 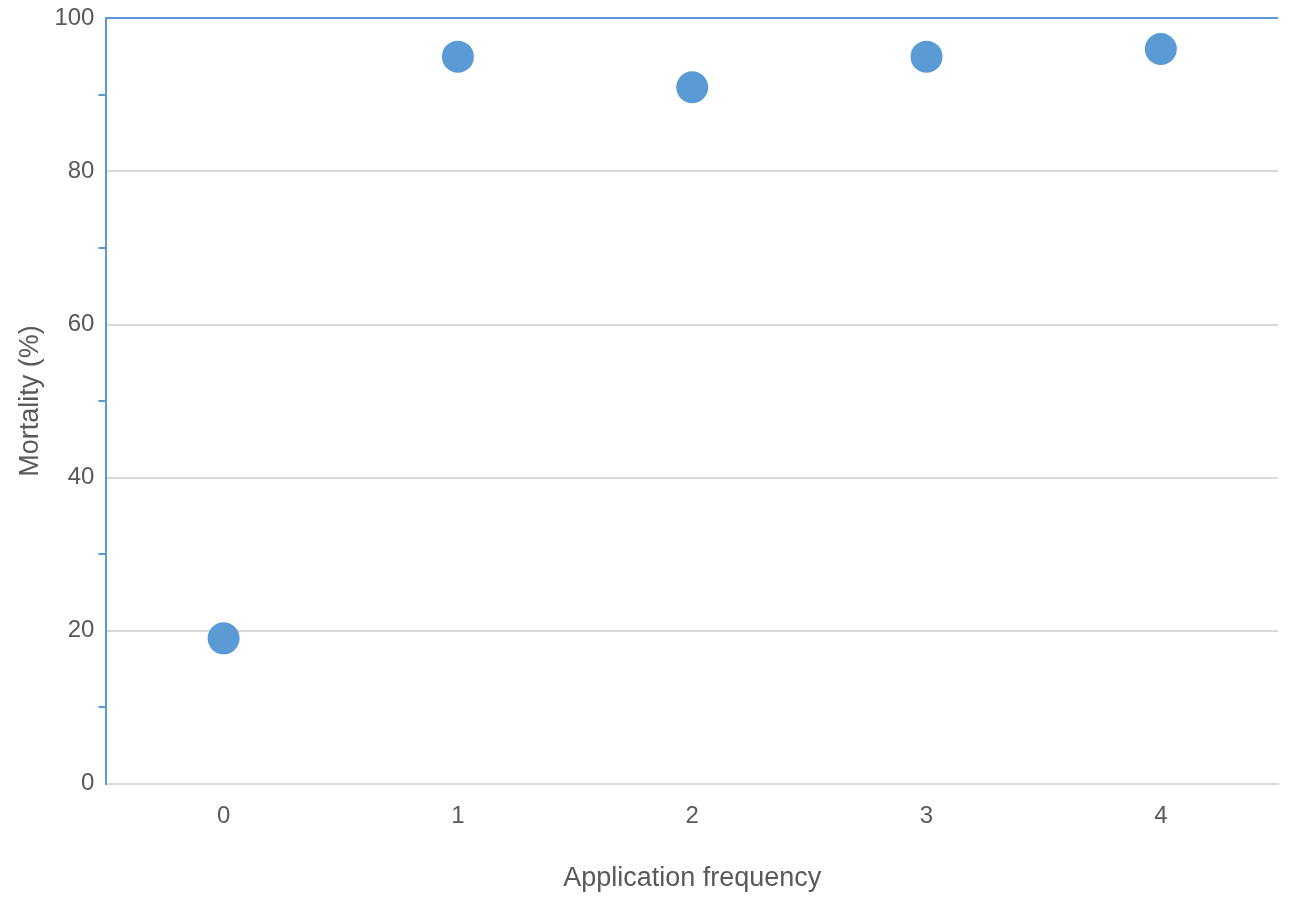 I want to click on y-tick-label: 0, so click(x=88, y=782).